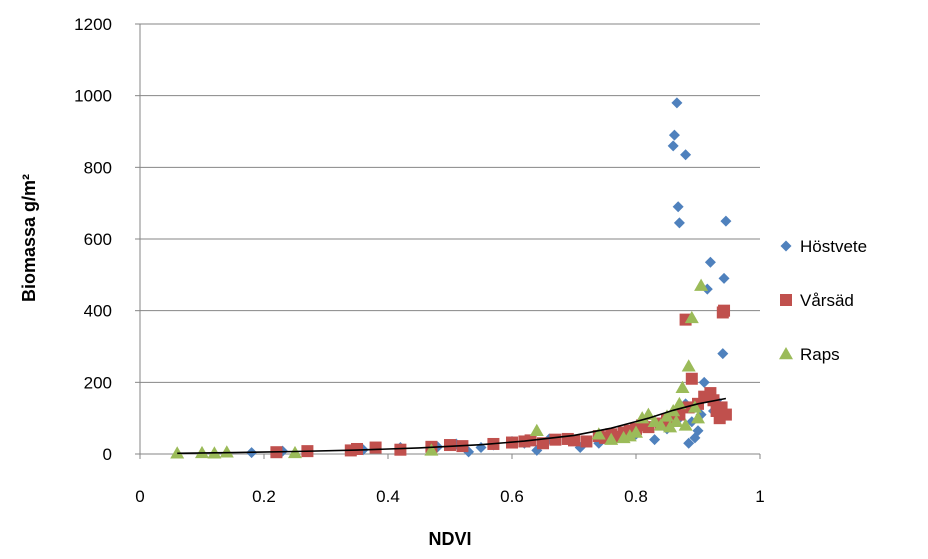 This screenshot has width=928, height=559. What do you see at coordinates (93, 24) in the screenshot?
I see `y-tick-label: 1200` at bounding box center [93, 24].